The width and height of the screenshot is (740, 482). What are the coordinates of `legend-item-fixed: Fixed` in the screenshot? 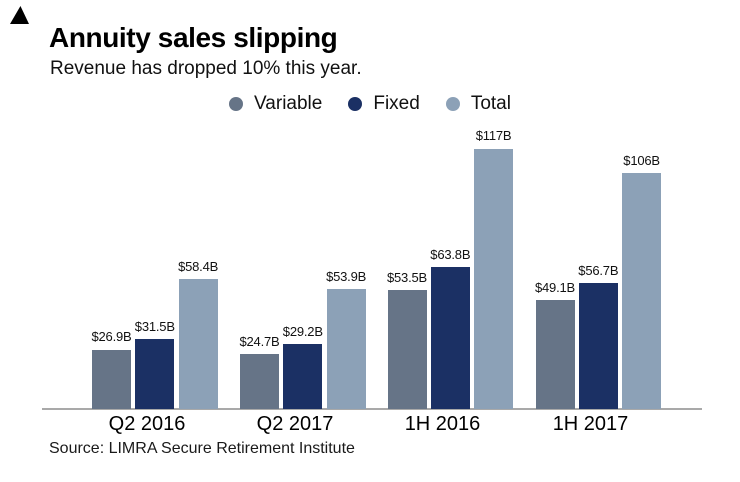 It's located at (384, 104).